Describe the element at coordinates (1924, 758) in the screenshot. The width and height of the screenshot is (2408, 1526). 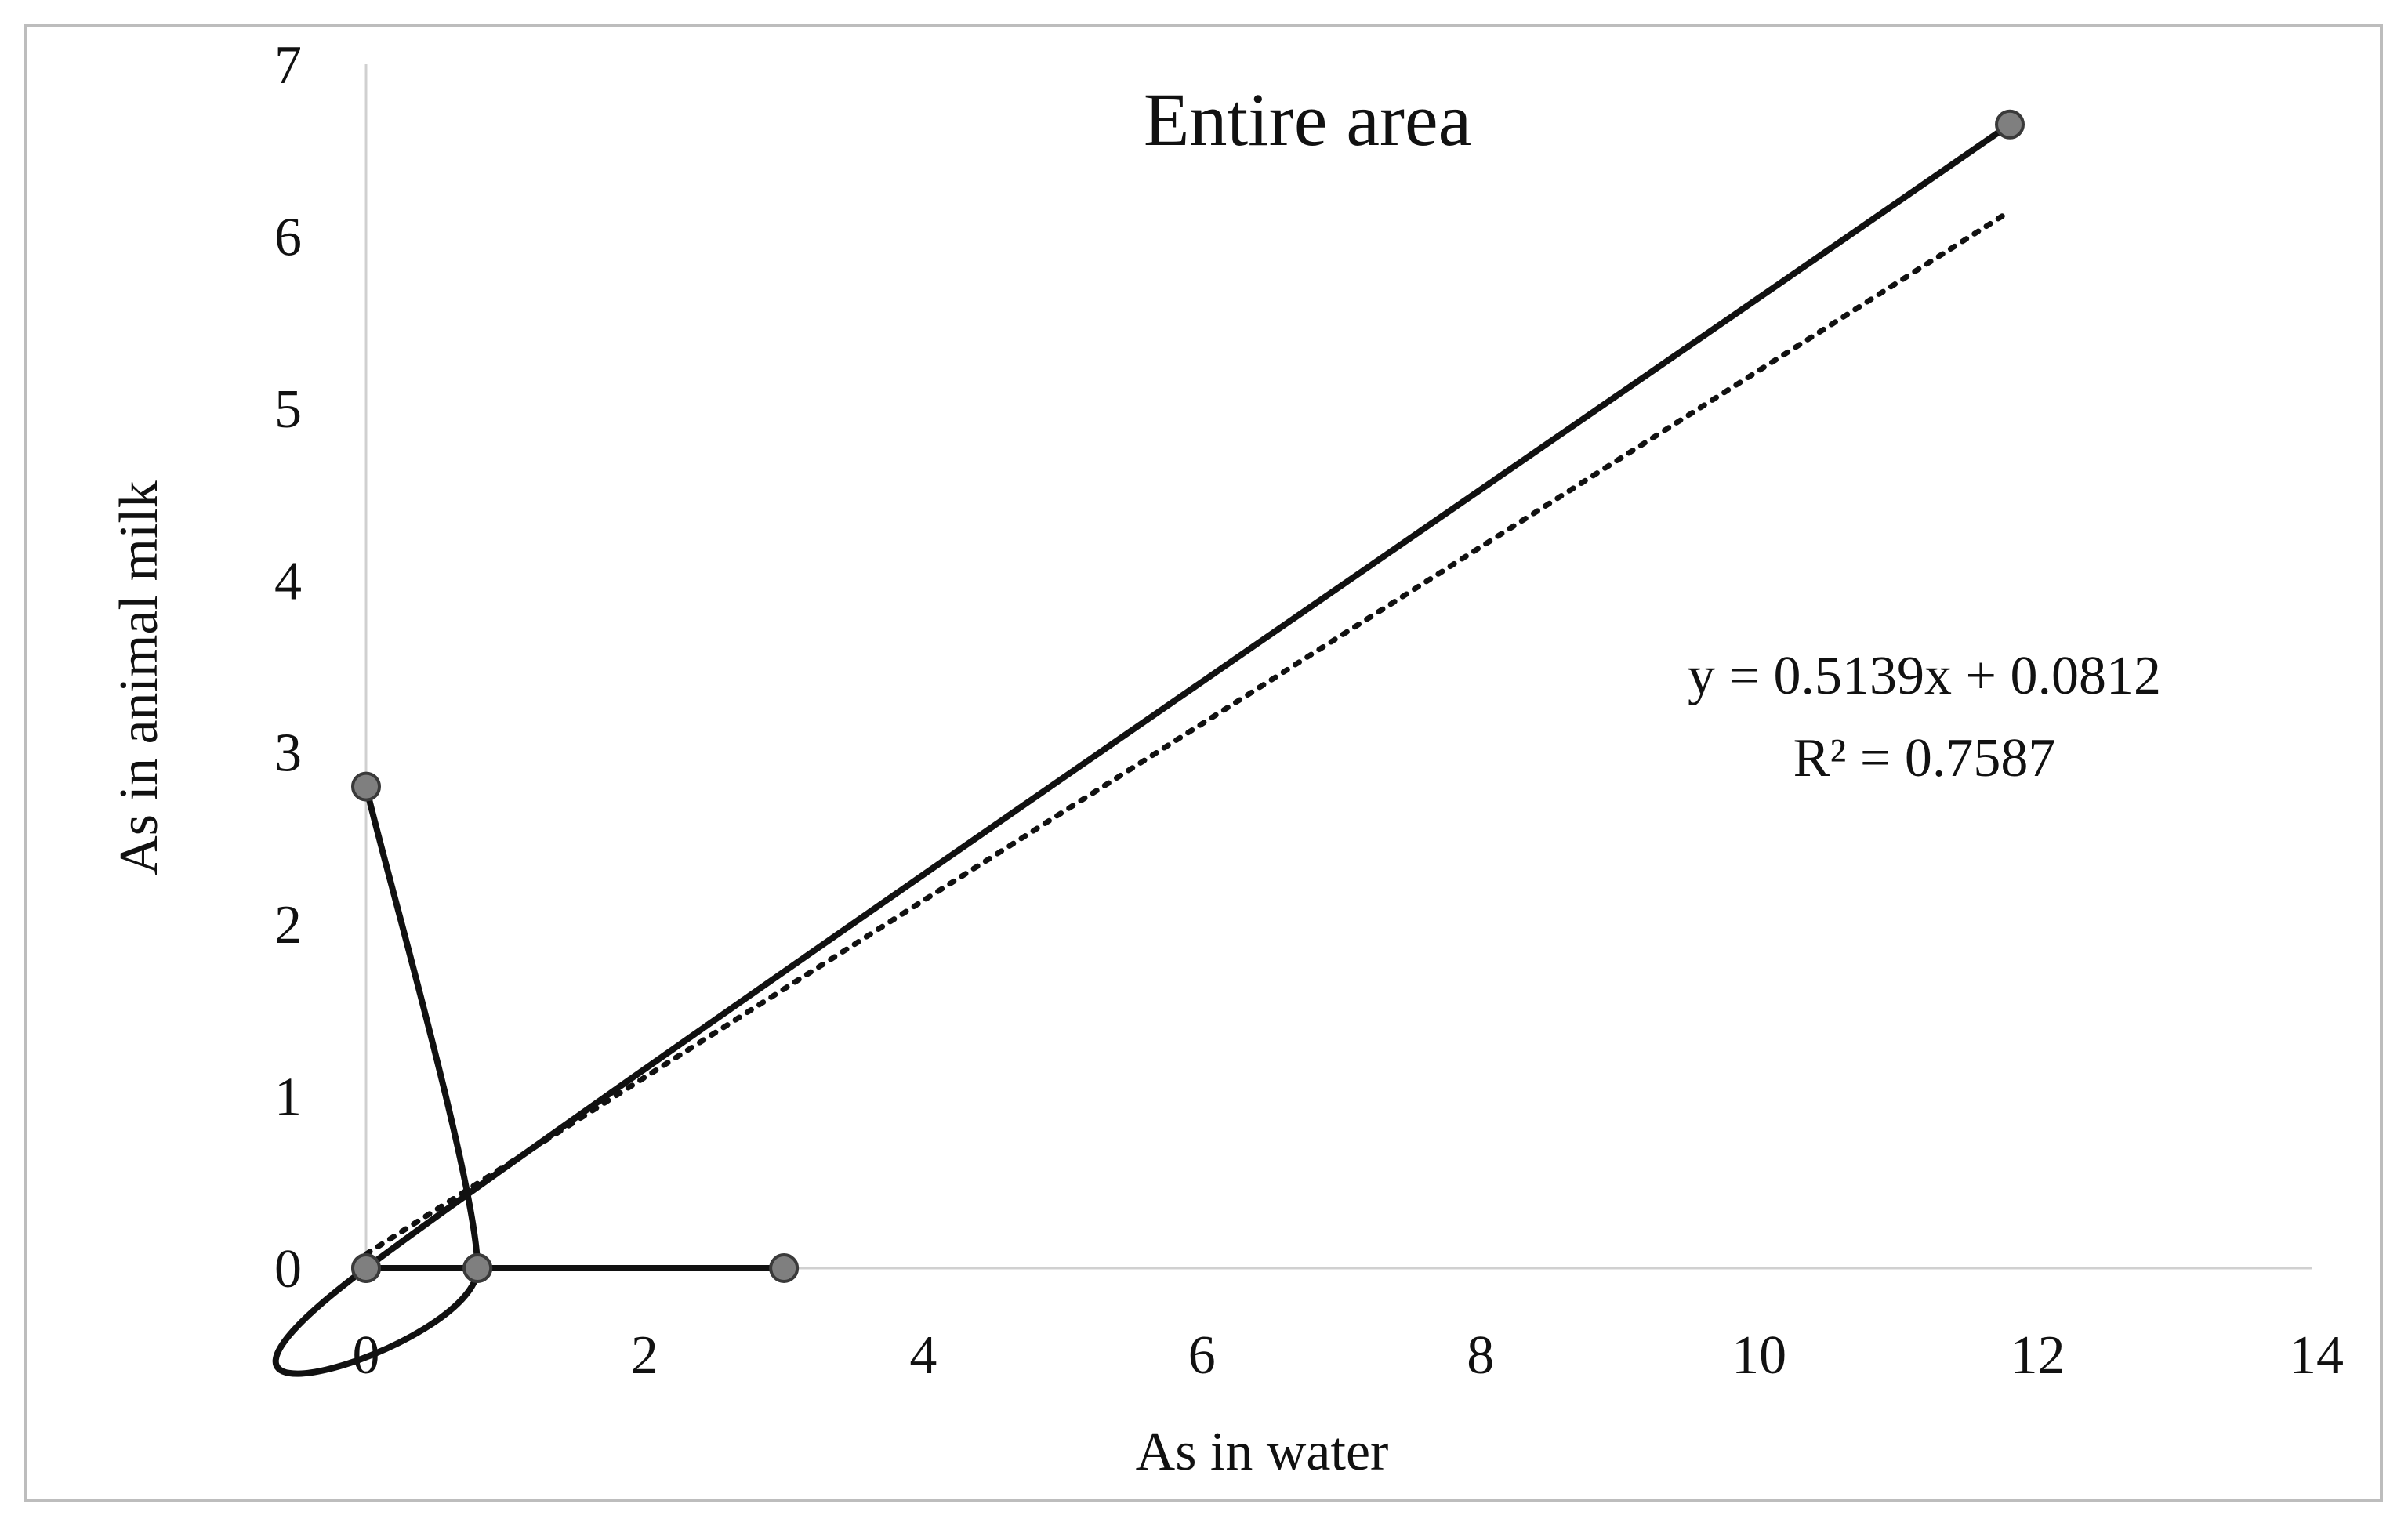
I see `trendline-r-squared: R² = 0.7587` at that location.